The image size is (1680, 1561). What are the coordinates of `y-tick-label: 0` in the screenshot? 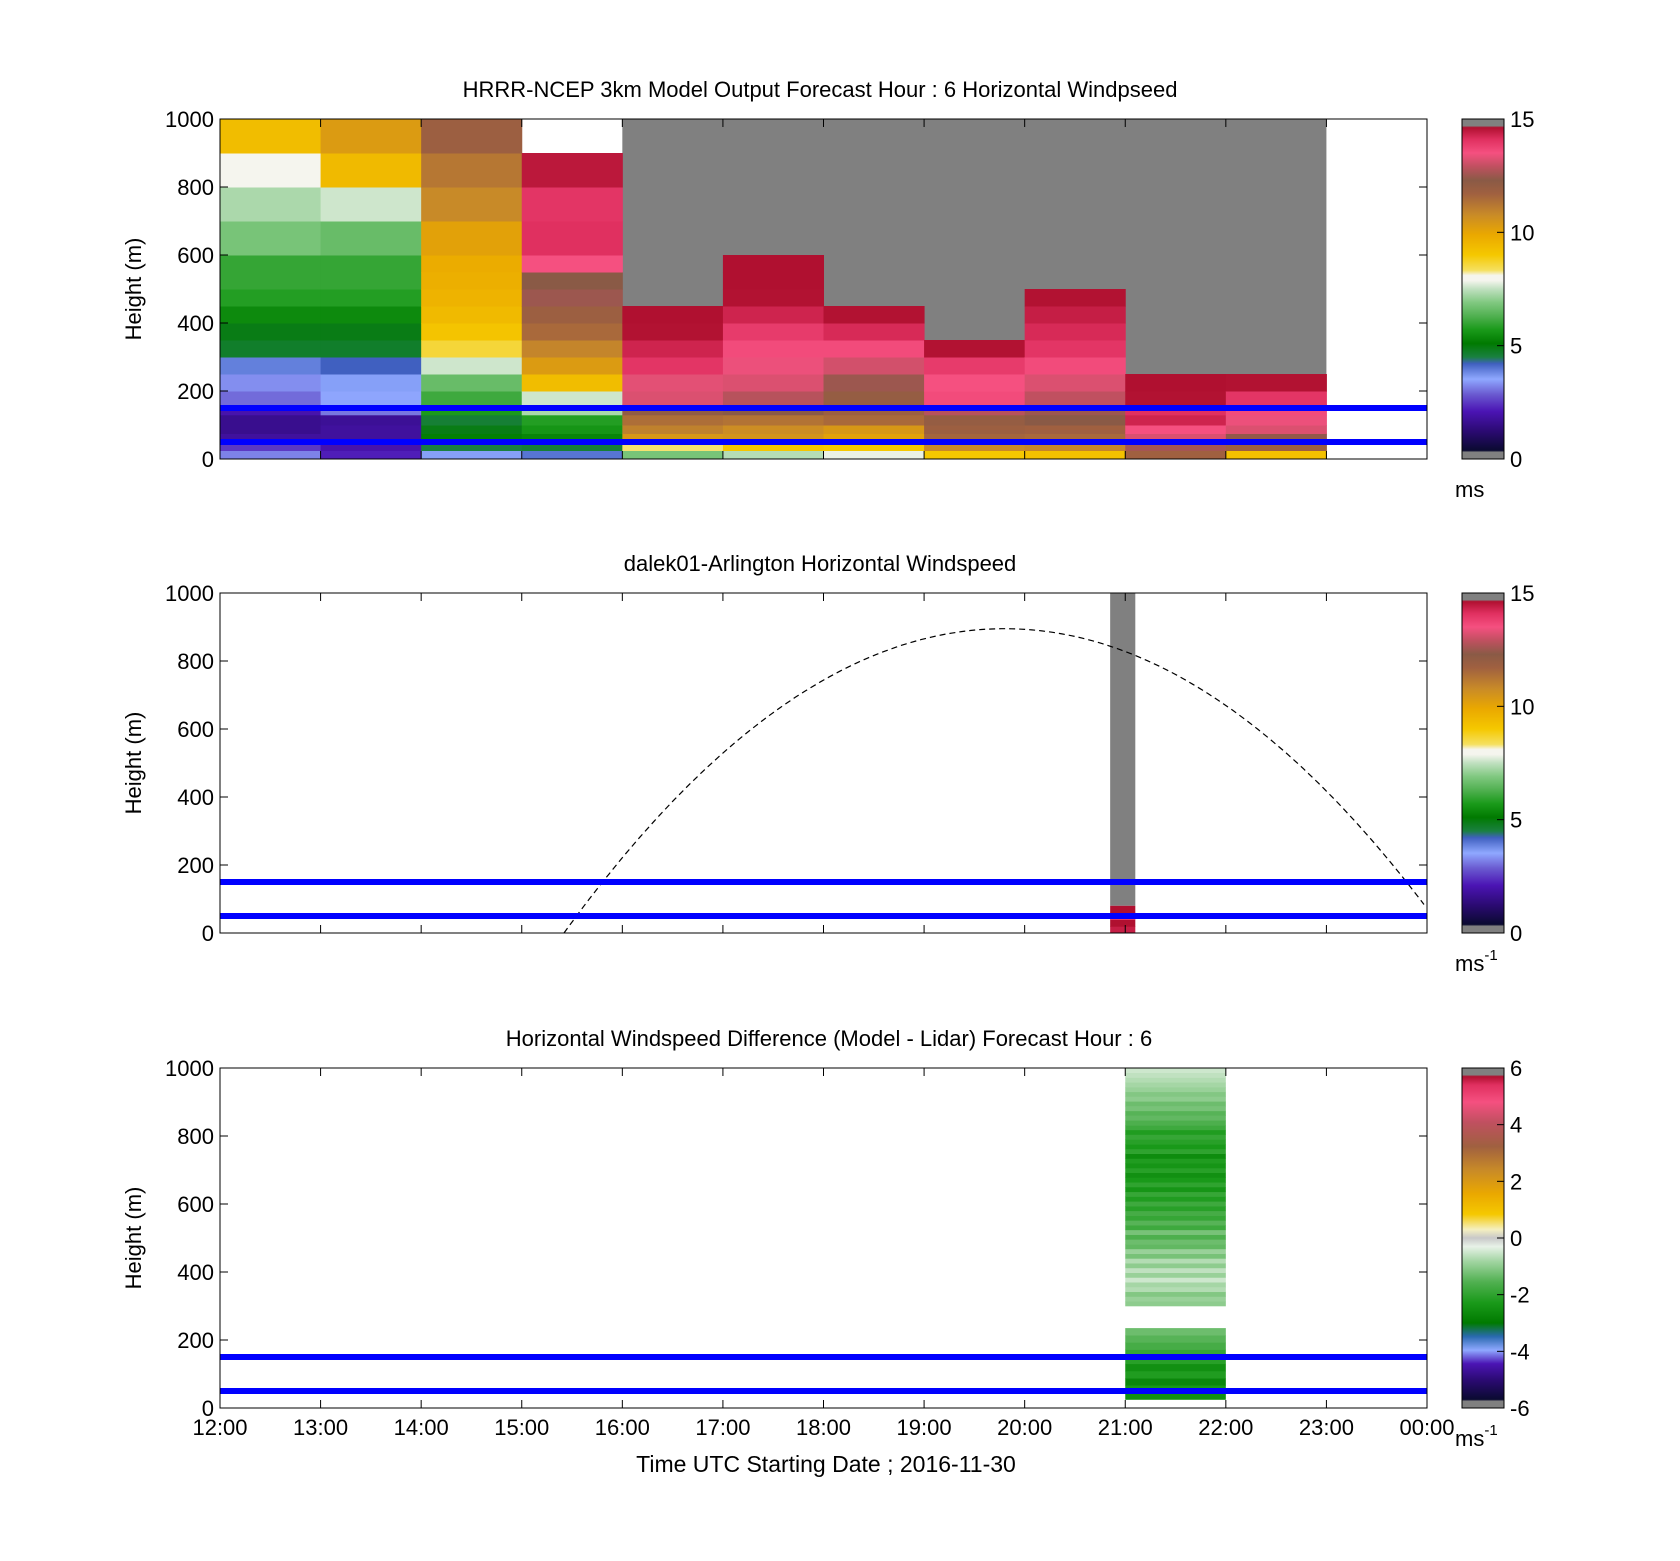 It's located at (208, 459).